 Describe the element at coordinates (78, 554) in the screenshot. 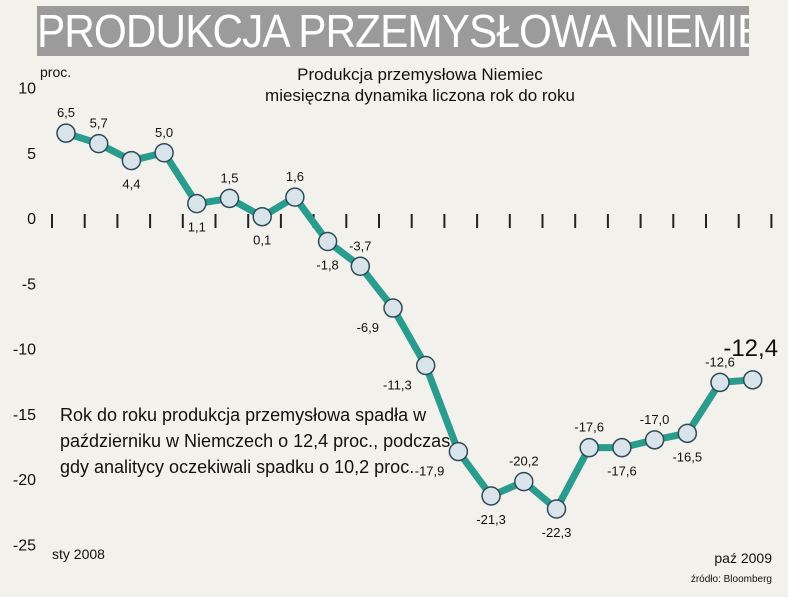

I see `x-start-label: sty 2008` at that location.